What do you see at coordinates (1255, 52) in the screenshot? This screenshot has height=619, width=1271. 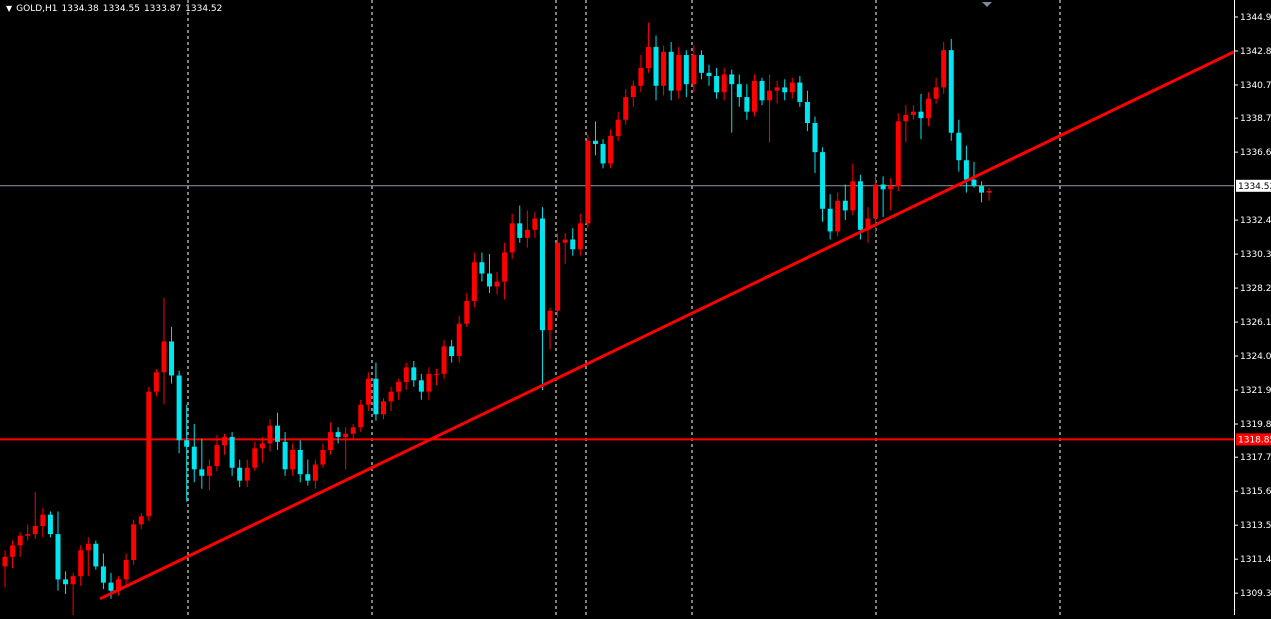 I see `axis-tick-label: 1342.85` at bounding box center [1255, 52].